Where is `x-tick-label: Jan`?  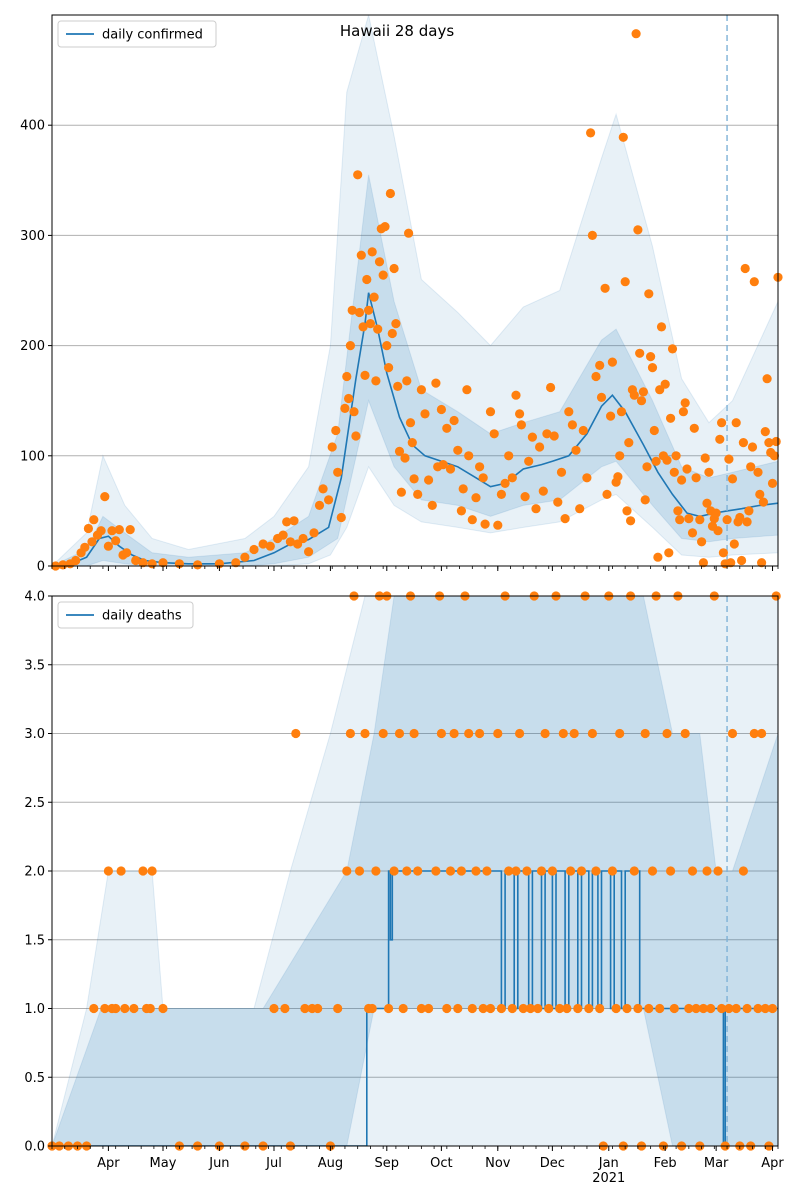 x-tick-label: Jan is located at coordinates (608, 1163).